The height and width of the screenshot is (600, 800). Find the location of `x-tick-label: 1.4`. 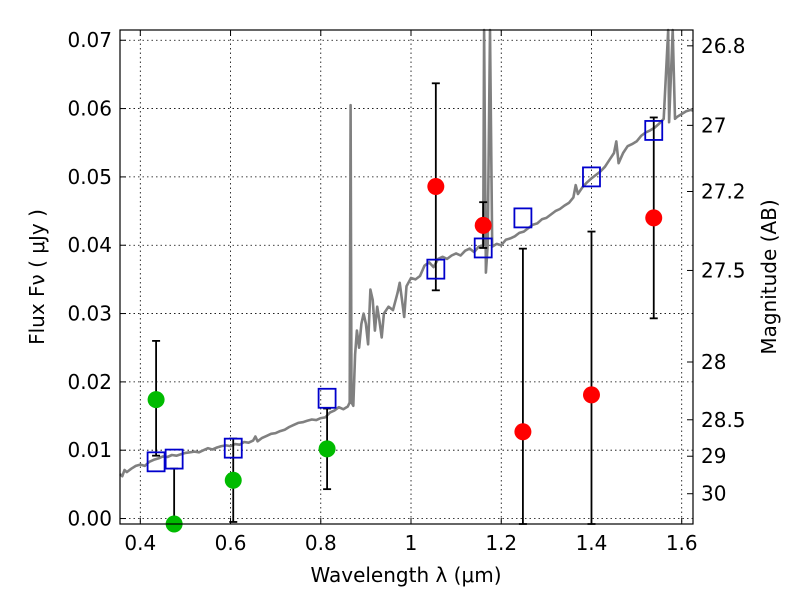

x-tick-label: 1.4 is located at coordinates (592, 543).